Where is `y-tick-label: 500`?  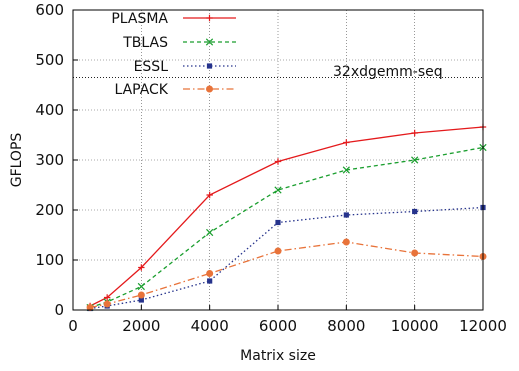 y-tick-label: 500 is located at coordinates (49, 60).